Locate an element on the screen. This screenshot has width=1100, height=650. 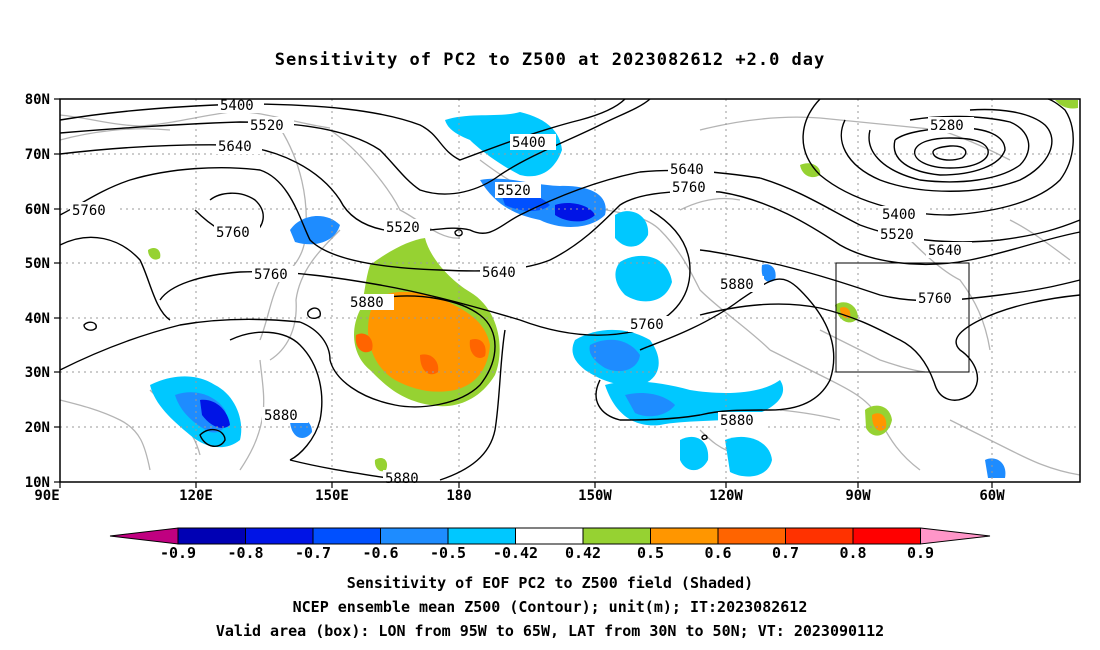
lat-label: 20N is located at coordinates (37, 428).